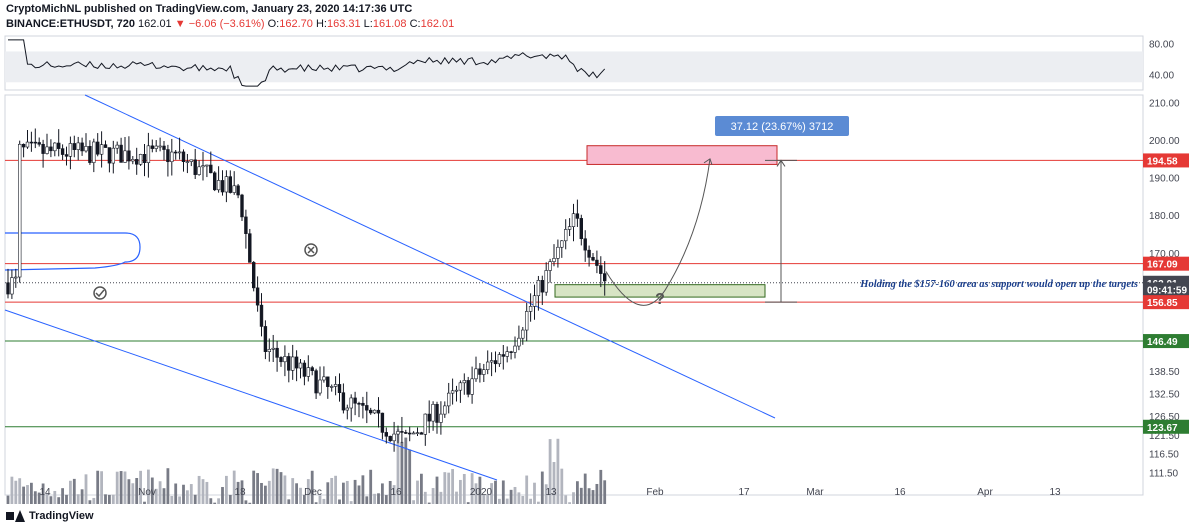  I want to click on x-tick-label: 16, so click(396, 492).